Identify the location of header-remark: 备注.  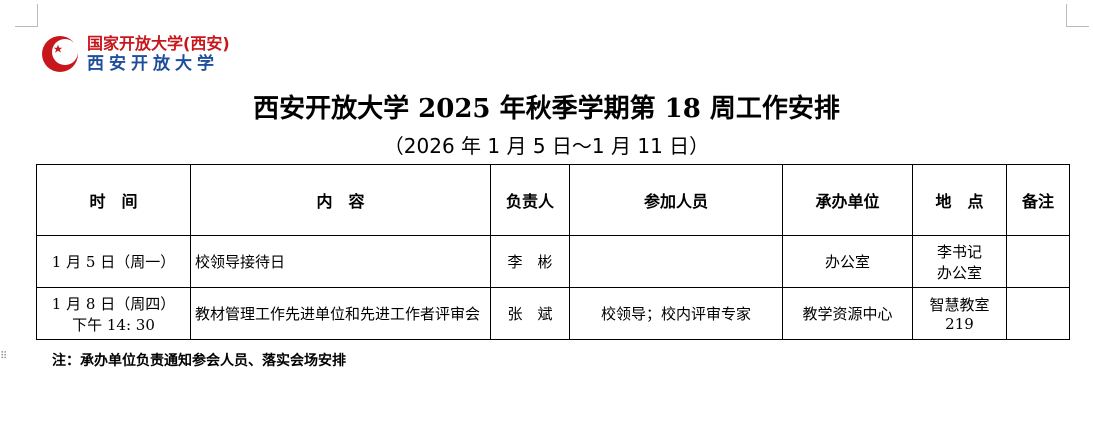
(1038, 200).